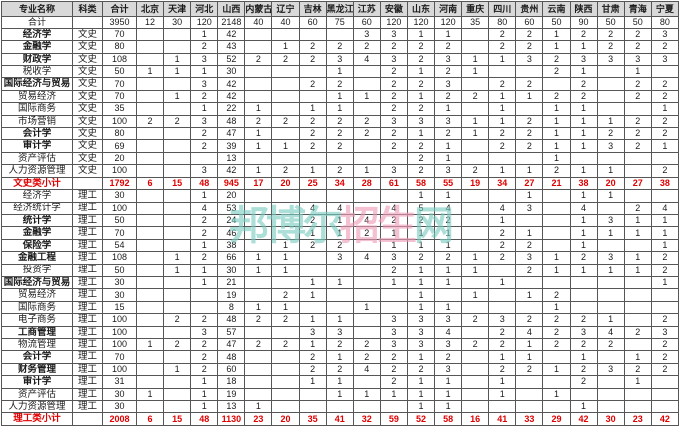 The image size is (680, 427). What do you see at coordinates (119, 320) in the screenshot?
I see `value-cell: 100` at bounding box center [119, 320].